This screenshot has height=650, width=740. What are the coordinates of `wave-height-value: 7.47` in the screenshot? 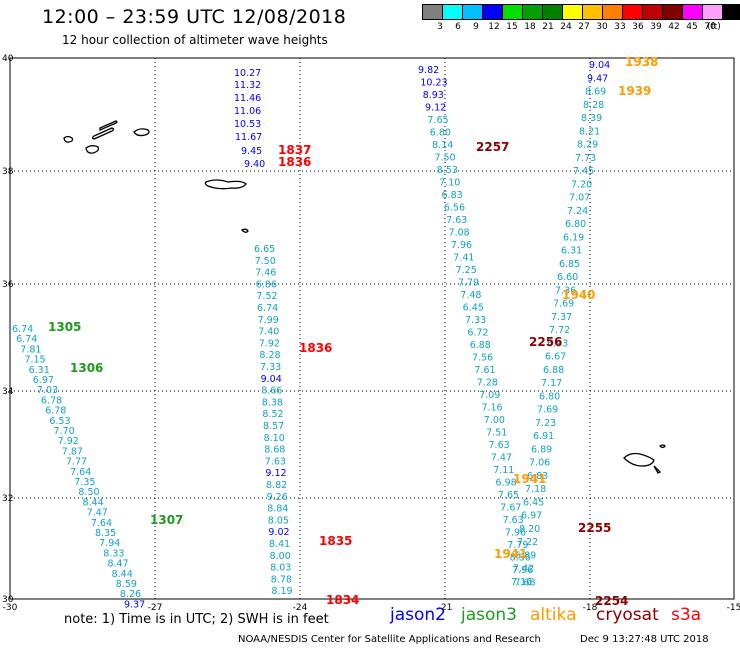 It's located at (97, 513).